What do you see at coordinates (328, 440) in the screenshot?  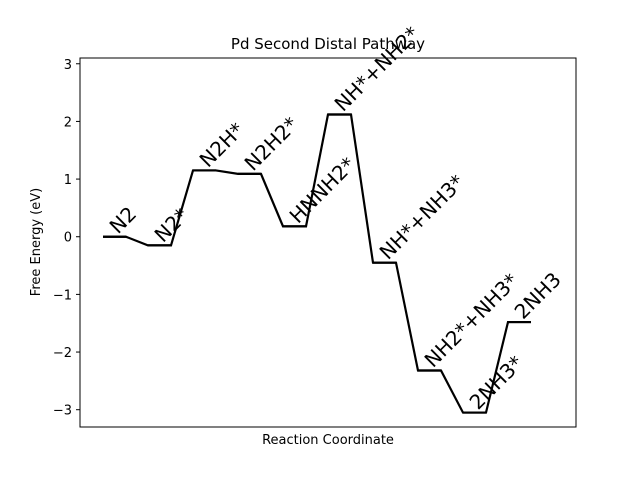 I see `x-axis-label: Reaction Coordinate` at bounding box center [328, 440].